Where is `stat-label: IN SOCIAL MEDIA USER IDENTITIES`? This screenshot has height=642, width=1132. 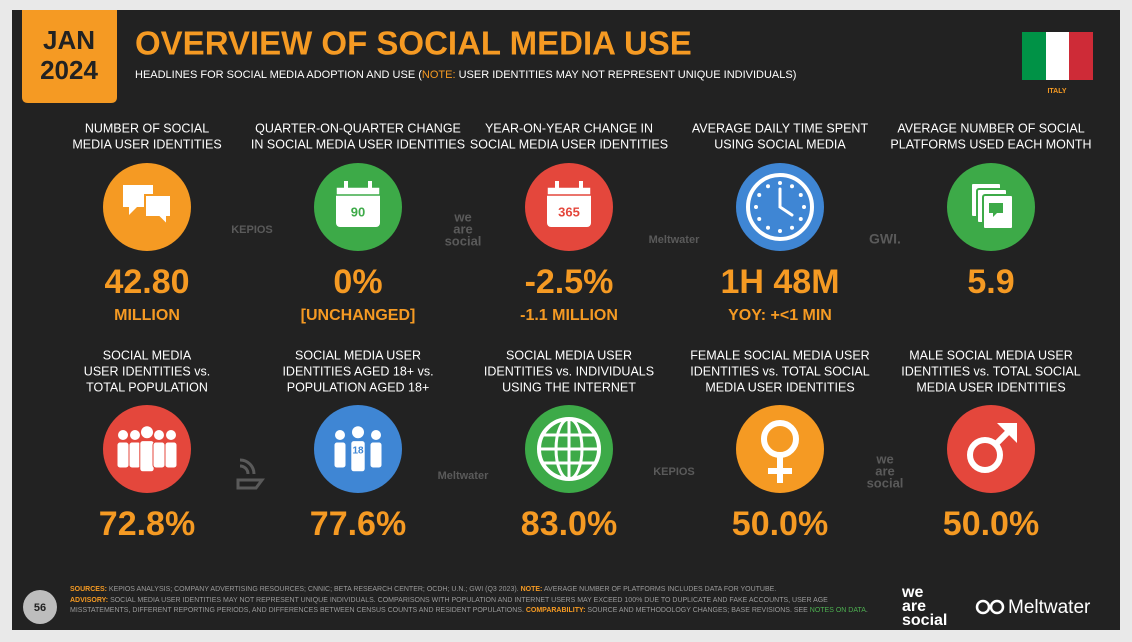
stat-label: IN SOCIAL MEDIA USER IDENTITIES is located at coordinates (358, 144).